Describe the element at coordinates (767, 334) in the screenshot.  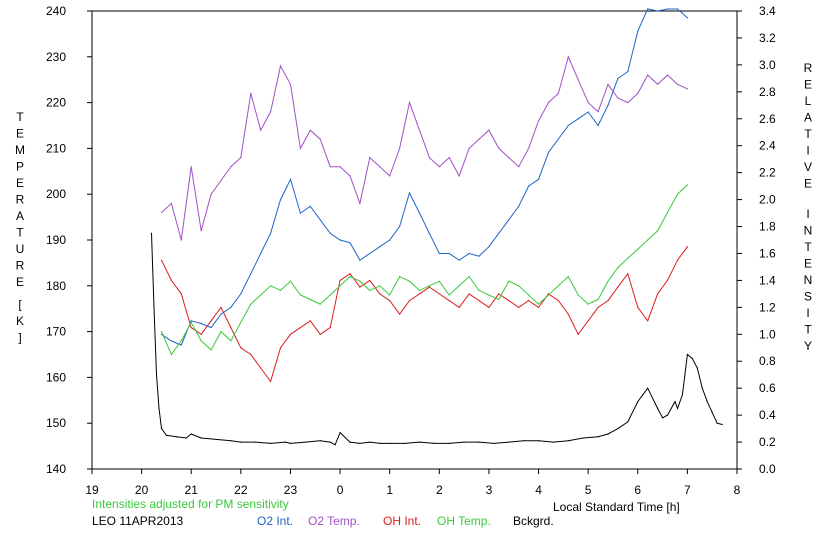
I see `y-right-tick-label: 1.0` at that location.